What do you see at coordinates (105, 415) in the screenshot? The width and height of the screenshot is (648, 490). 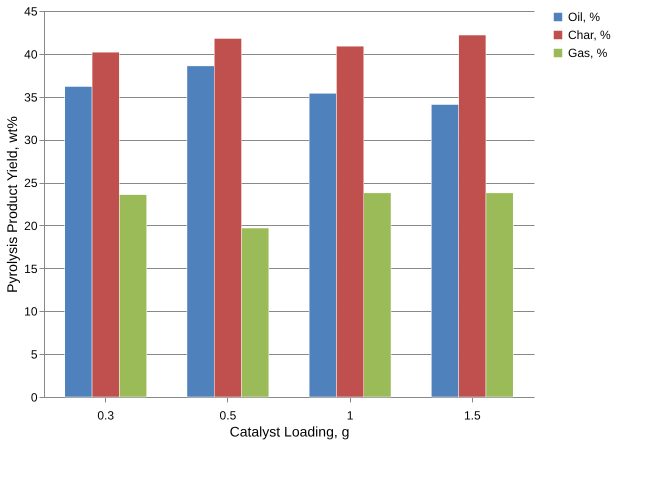 I see `x-tick-label: 0.3` at bounding box center [105, 415].